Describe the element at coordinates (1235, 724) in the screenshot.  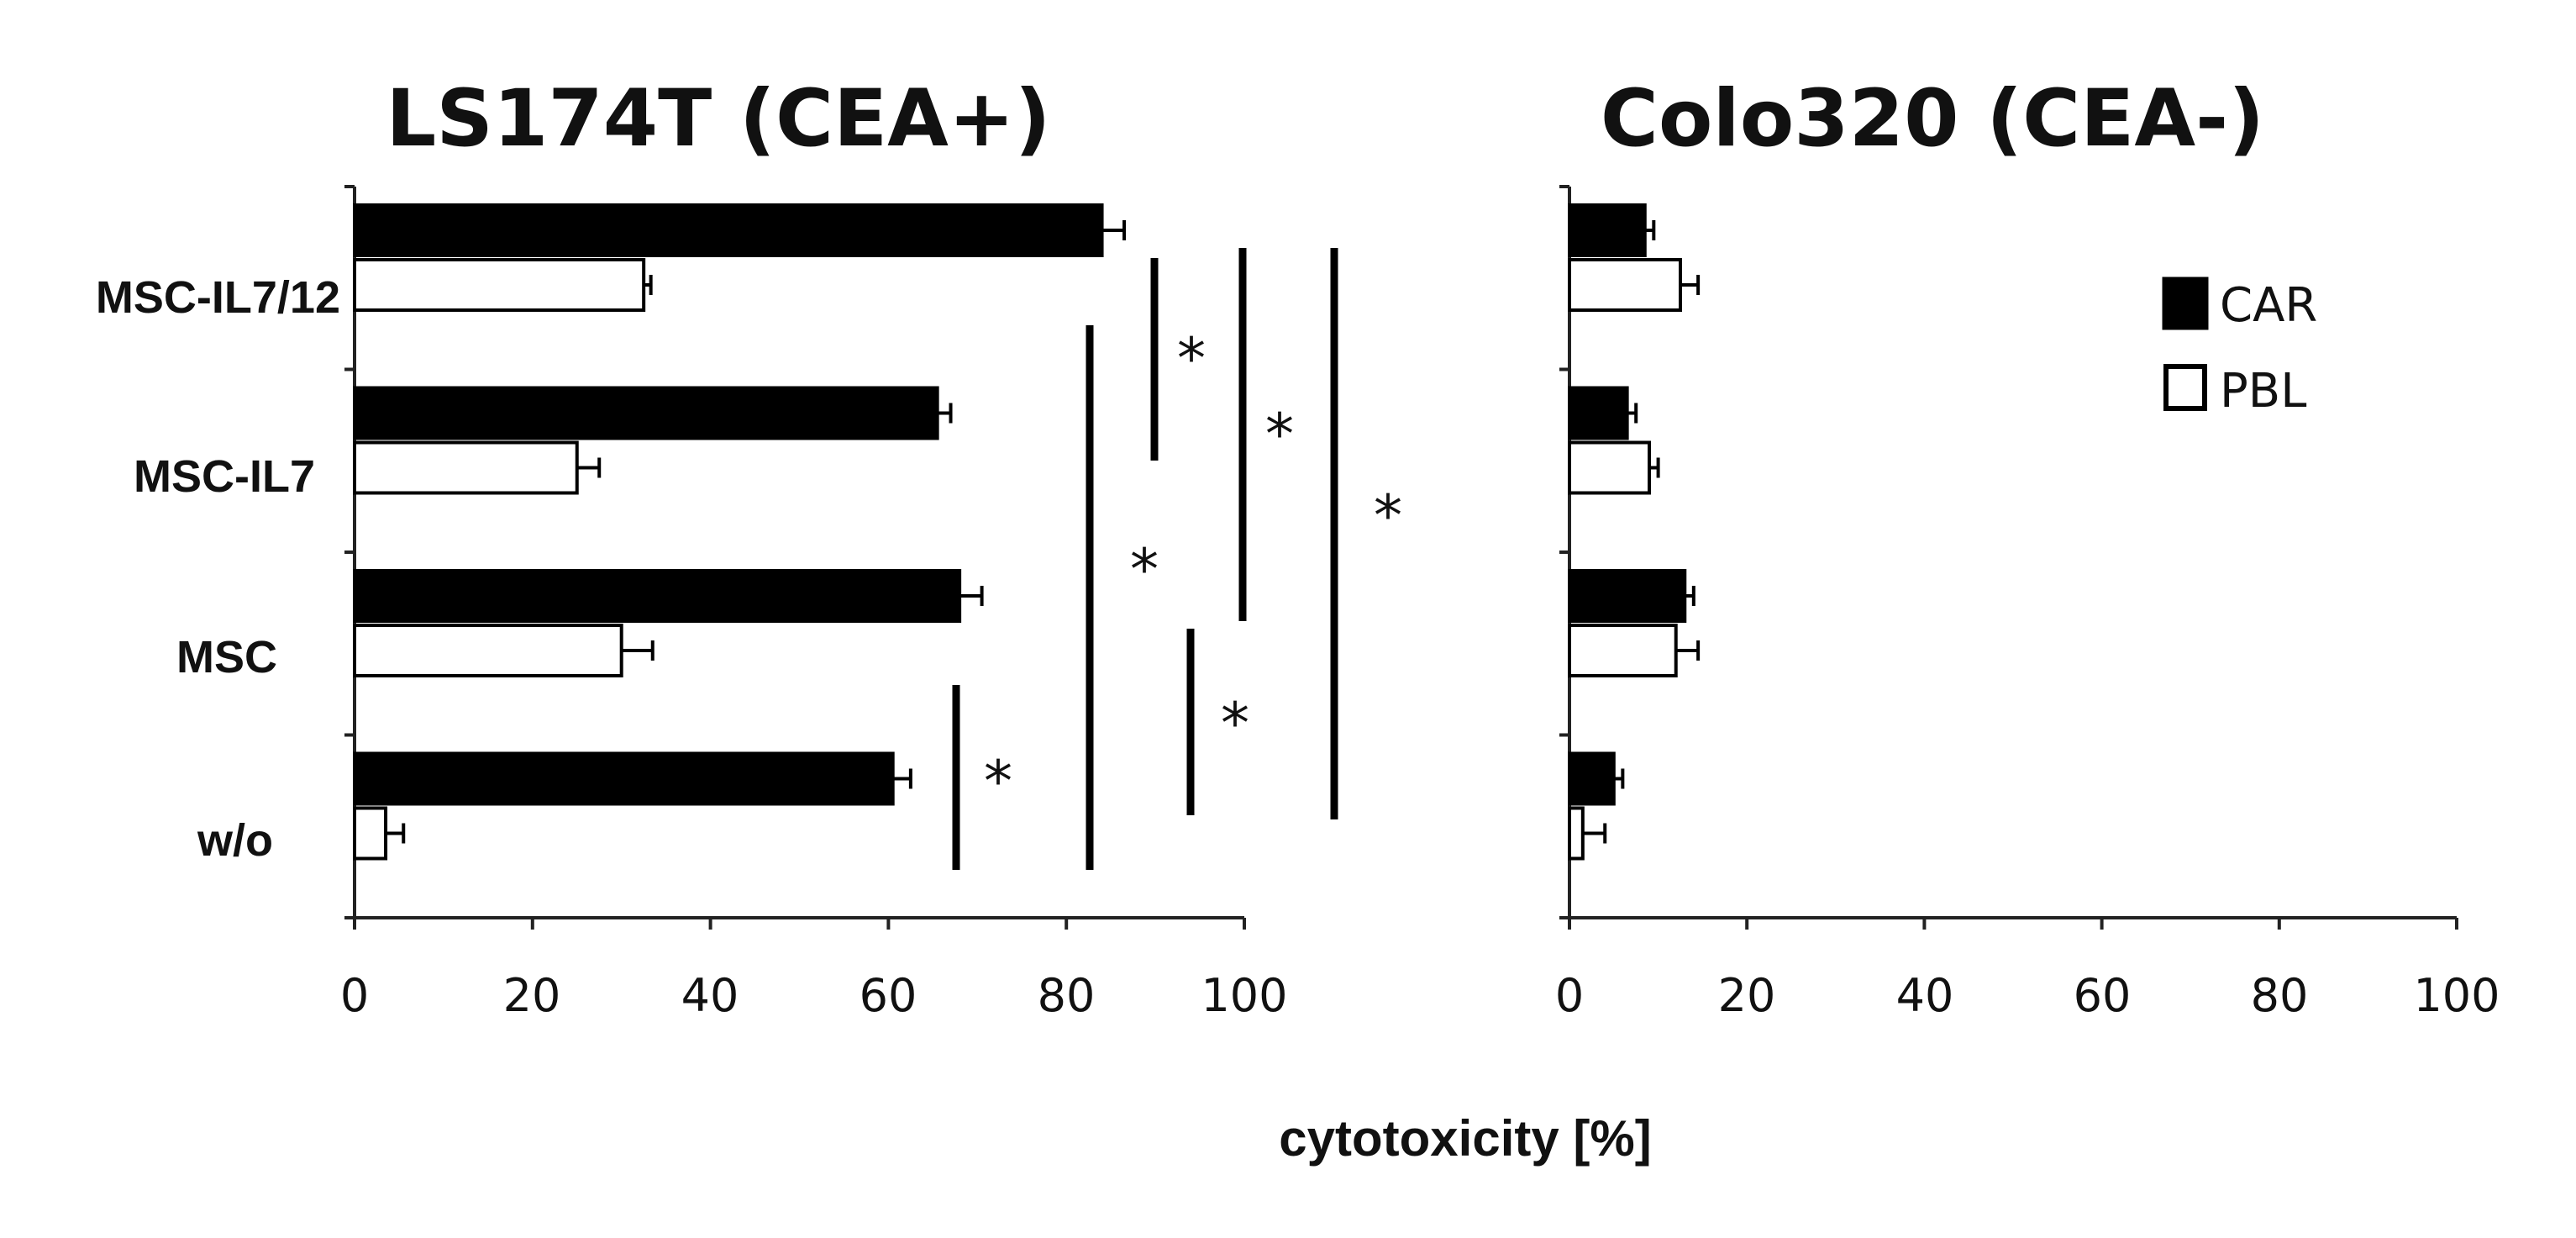
I see `significance-star-5: *` at that location.